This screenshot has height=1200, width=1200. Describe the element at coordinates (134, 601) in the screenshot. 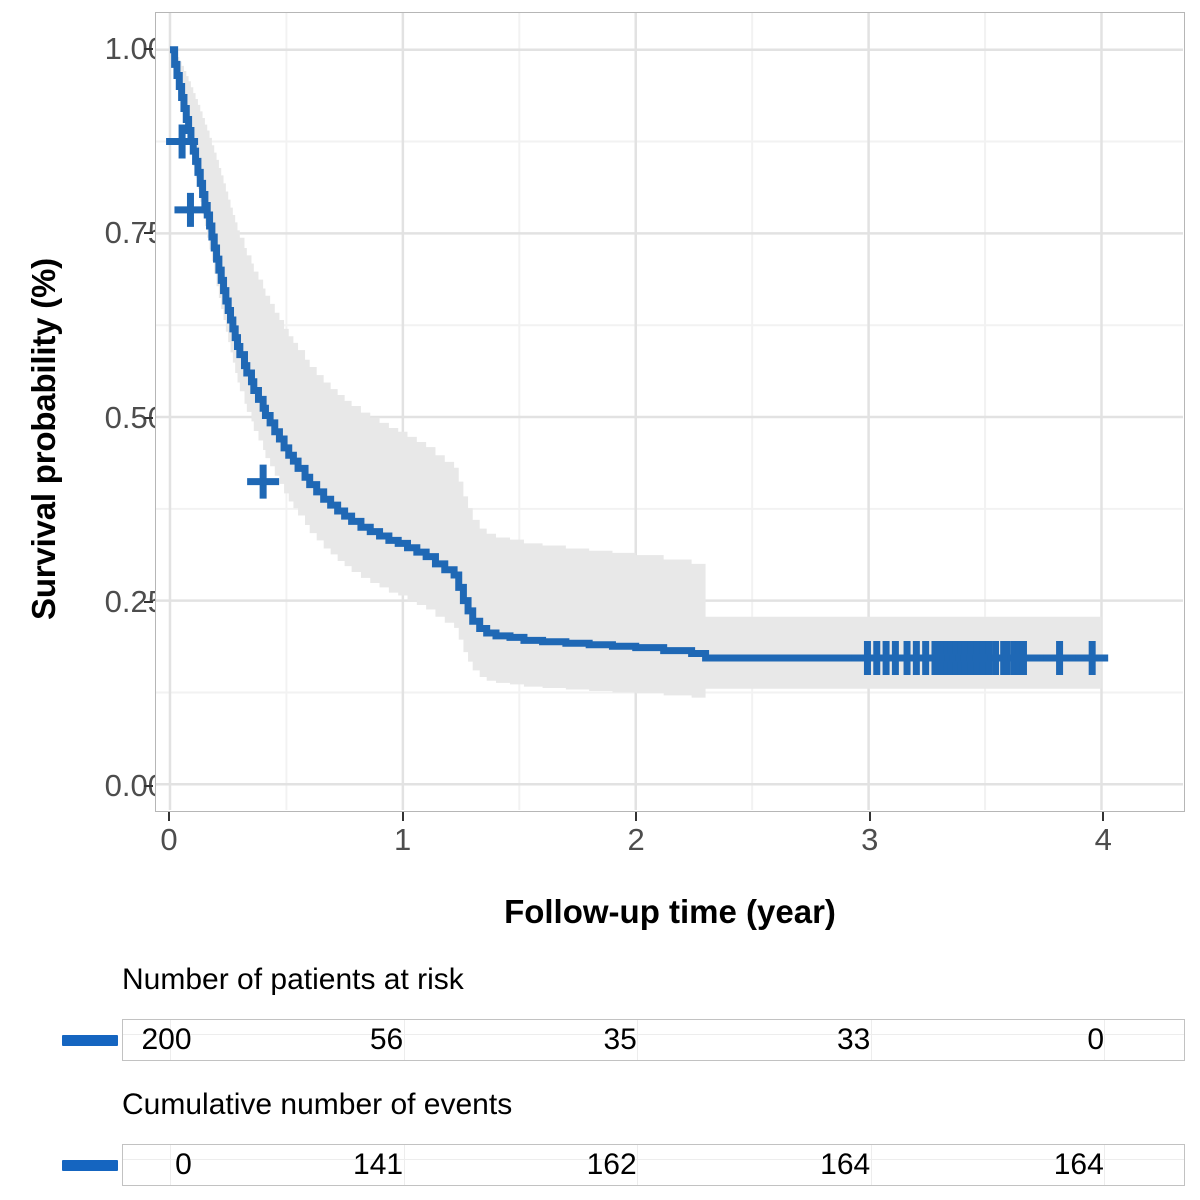

I see `y-tick-label: 0.25` at that location.